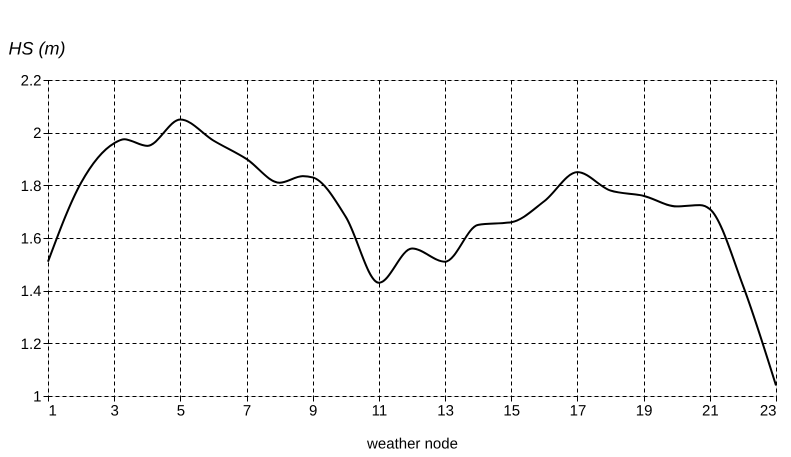  I want to click on y-tick-label: 1.6, so click(31, 239).